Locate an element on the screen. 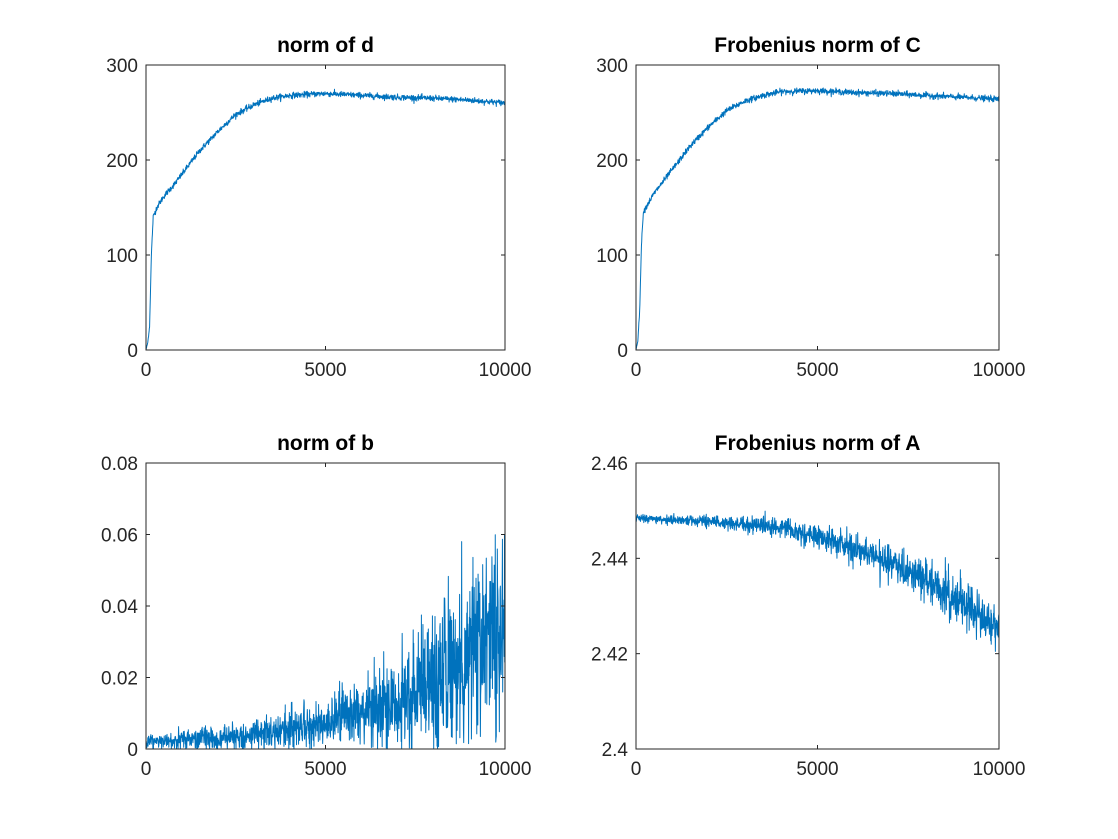  y-tick-label: 0.06 is located at coordinates (119, 536).